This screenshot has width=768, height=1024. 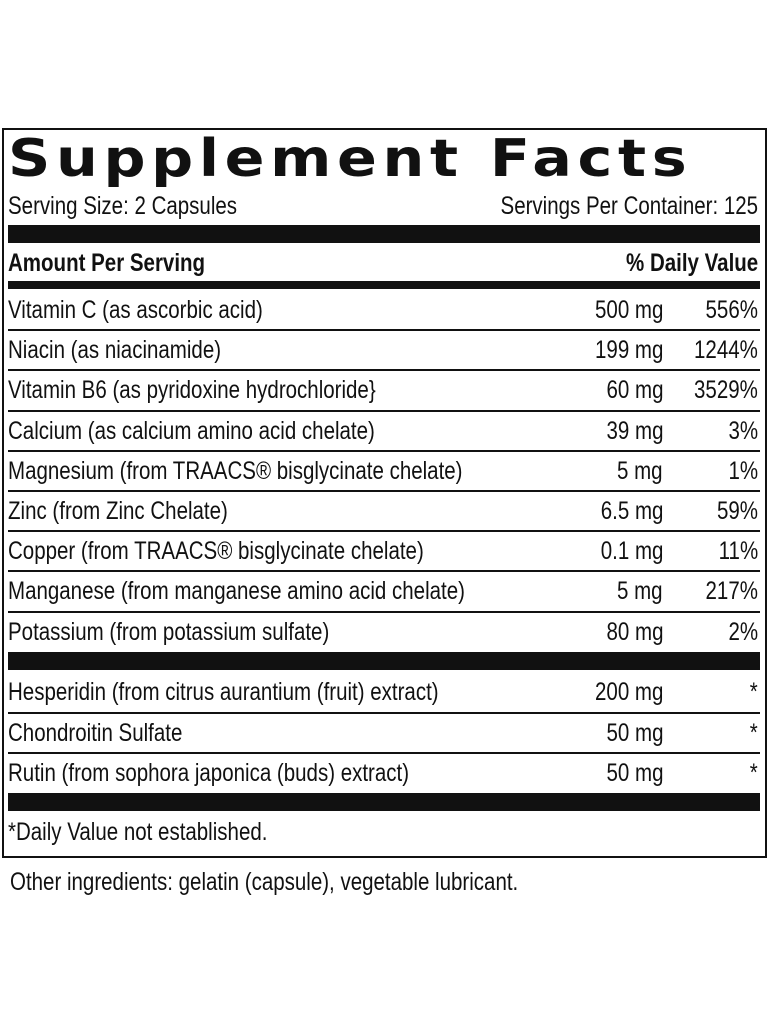 What do you see at coordinates (726, 390) in the screenshot?
I see `nutrient-daily-value: 3529%` at bounding box center [726, 390].